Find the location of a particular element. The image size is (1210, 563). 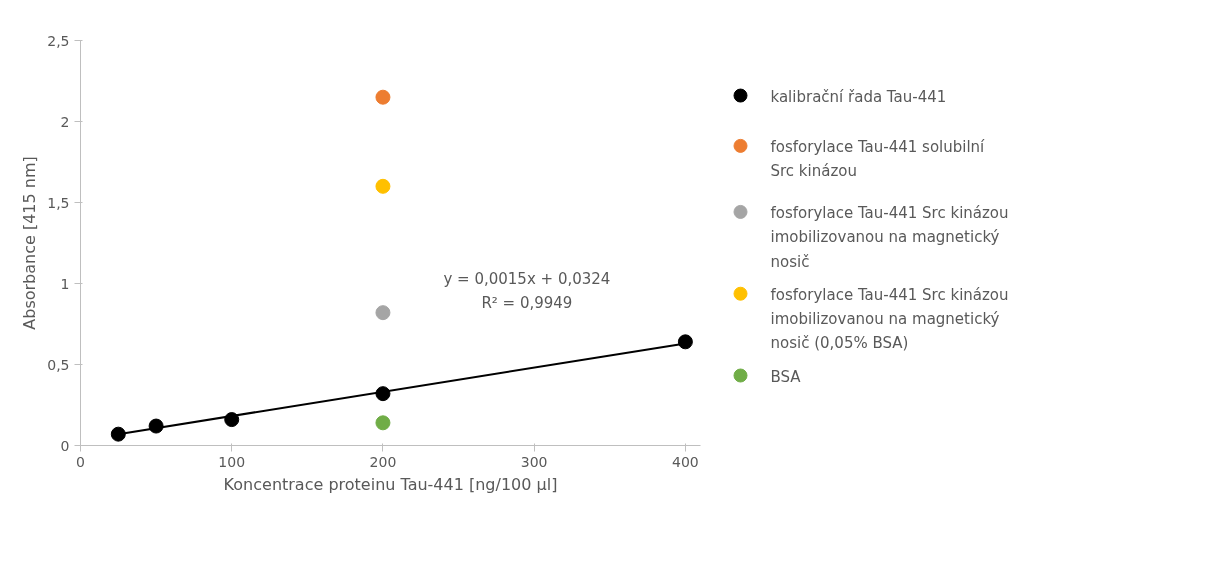

y-axis-title: Absorbance [415 nm] is located at coordinates (30, 243).